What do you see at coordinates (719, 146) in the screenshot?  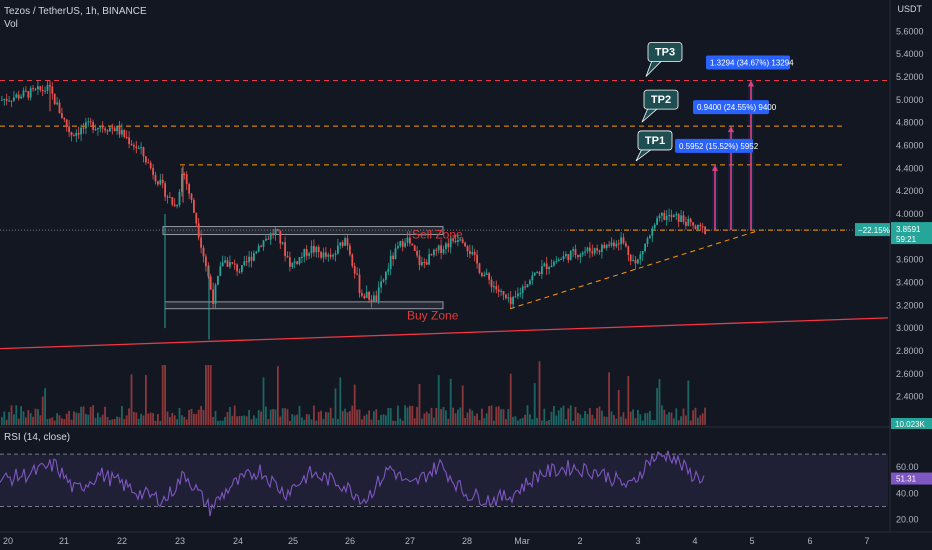 I see `tp1-measure-text: 0.5952 (15.52%) 5952` at bounding box center [719, 146].